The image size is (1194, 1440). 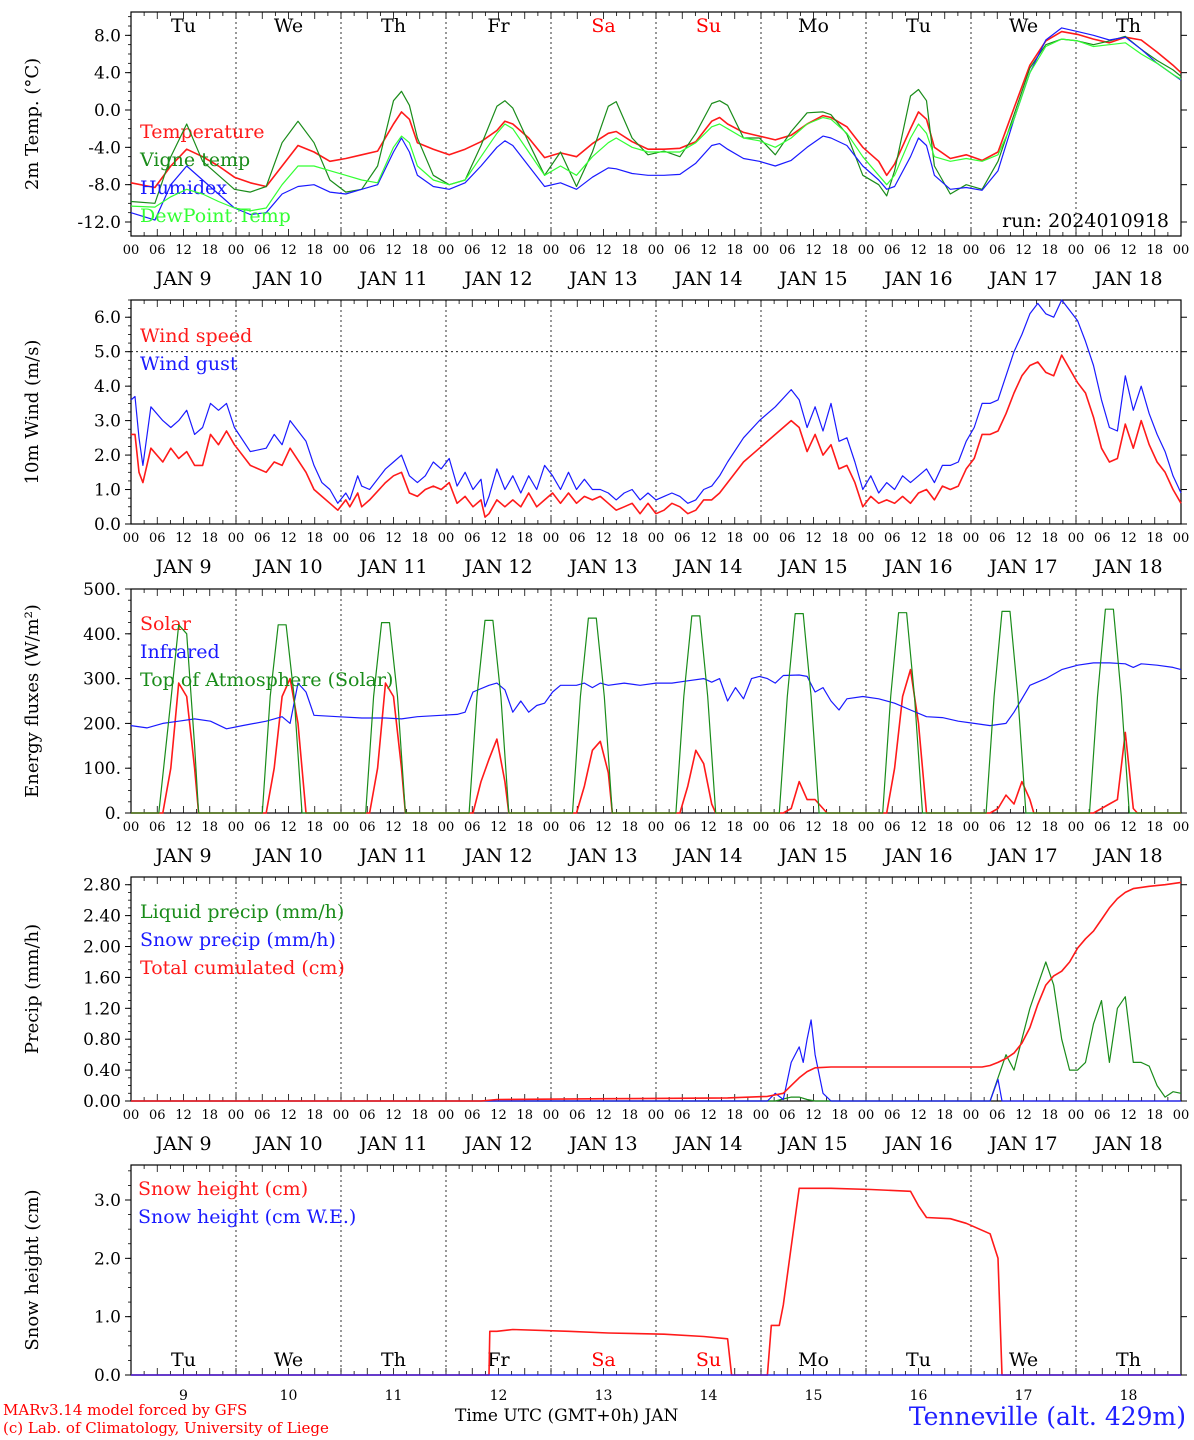 What do you see at coordinates (102, 769) in the screenshot?
I see `y-tick-label: 100.` at bounding box center [102, 769].